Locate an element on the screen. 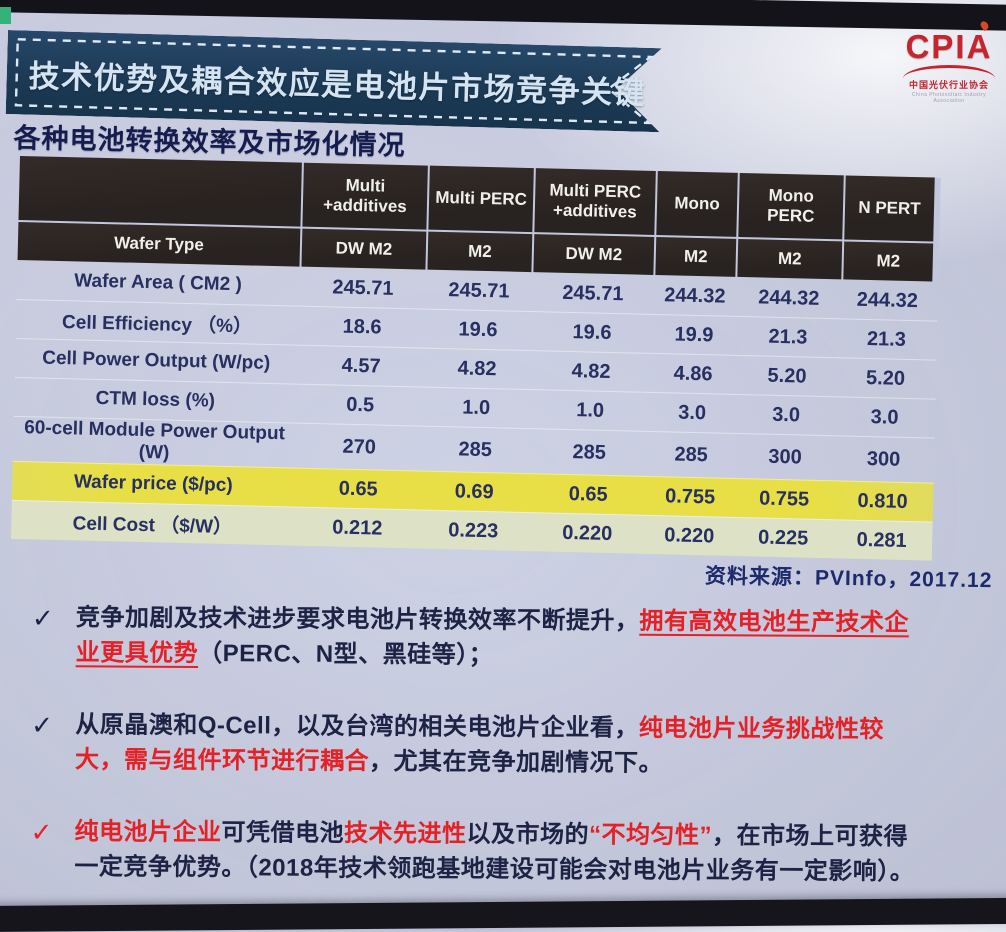 This screenshot has width=1006, height=932. table-cell: 4.86 is located at coordinates (693, 373).